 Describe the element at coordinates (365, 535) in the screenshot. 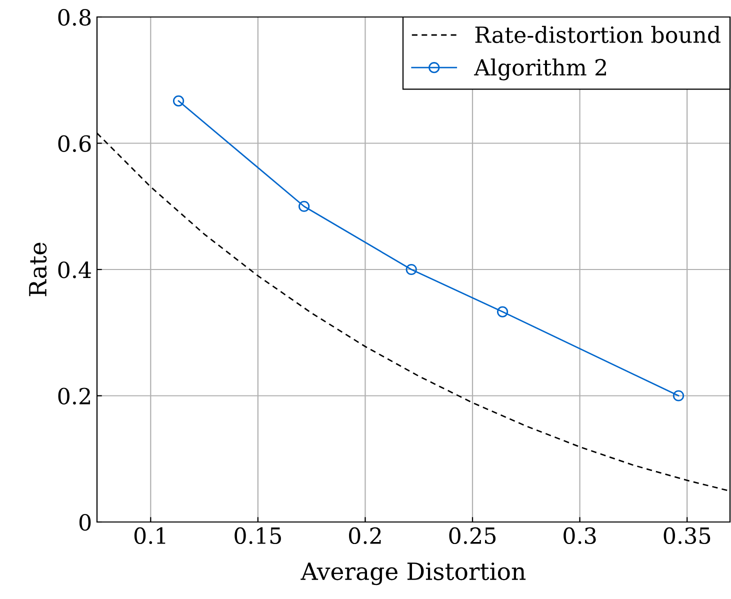

I see `x-tick-label: 0.2` at that location.